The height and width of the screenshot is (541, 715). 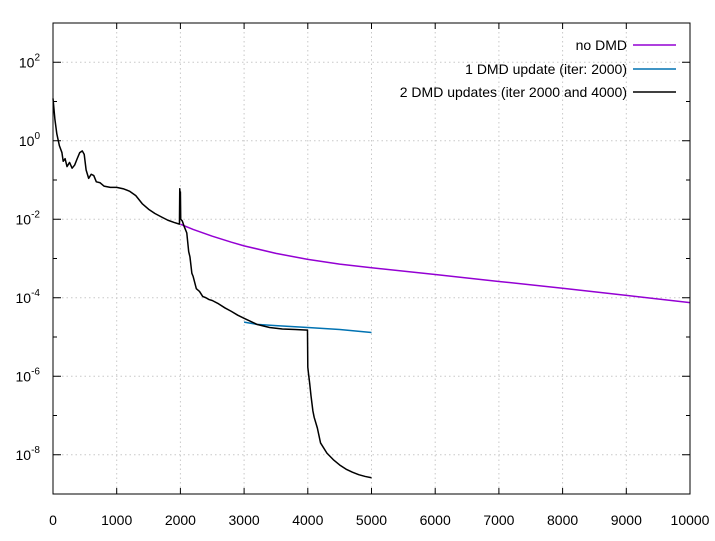 What do you see at coordinates (180, 520) in the screenshot?
I see `x-tick-label: 2000` at bounding box center [180, 520].